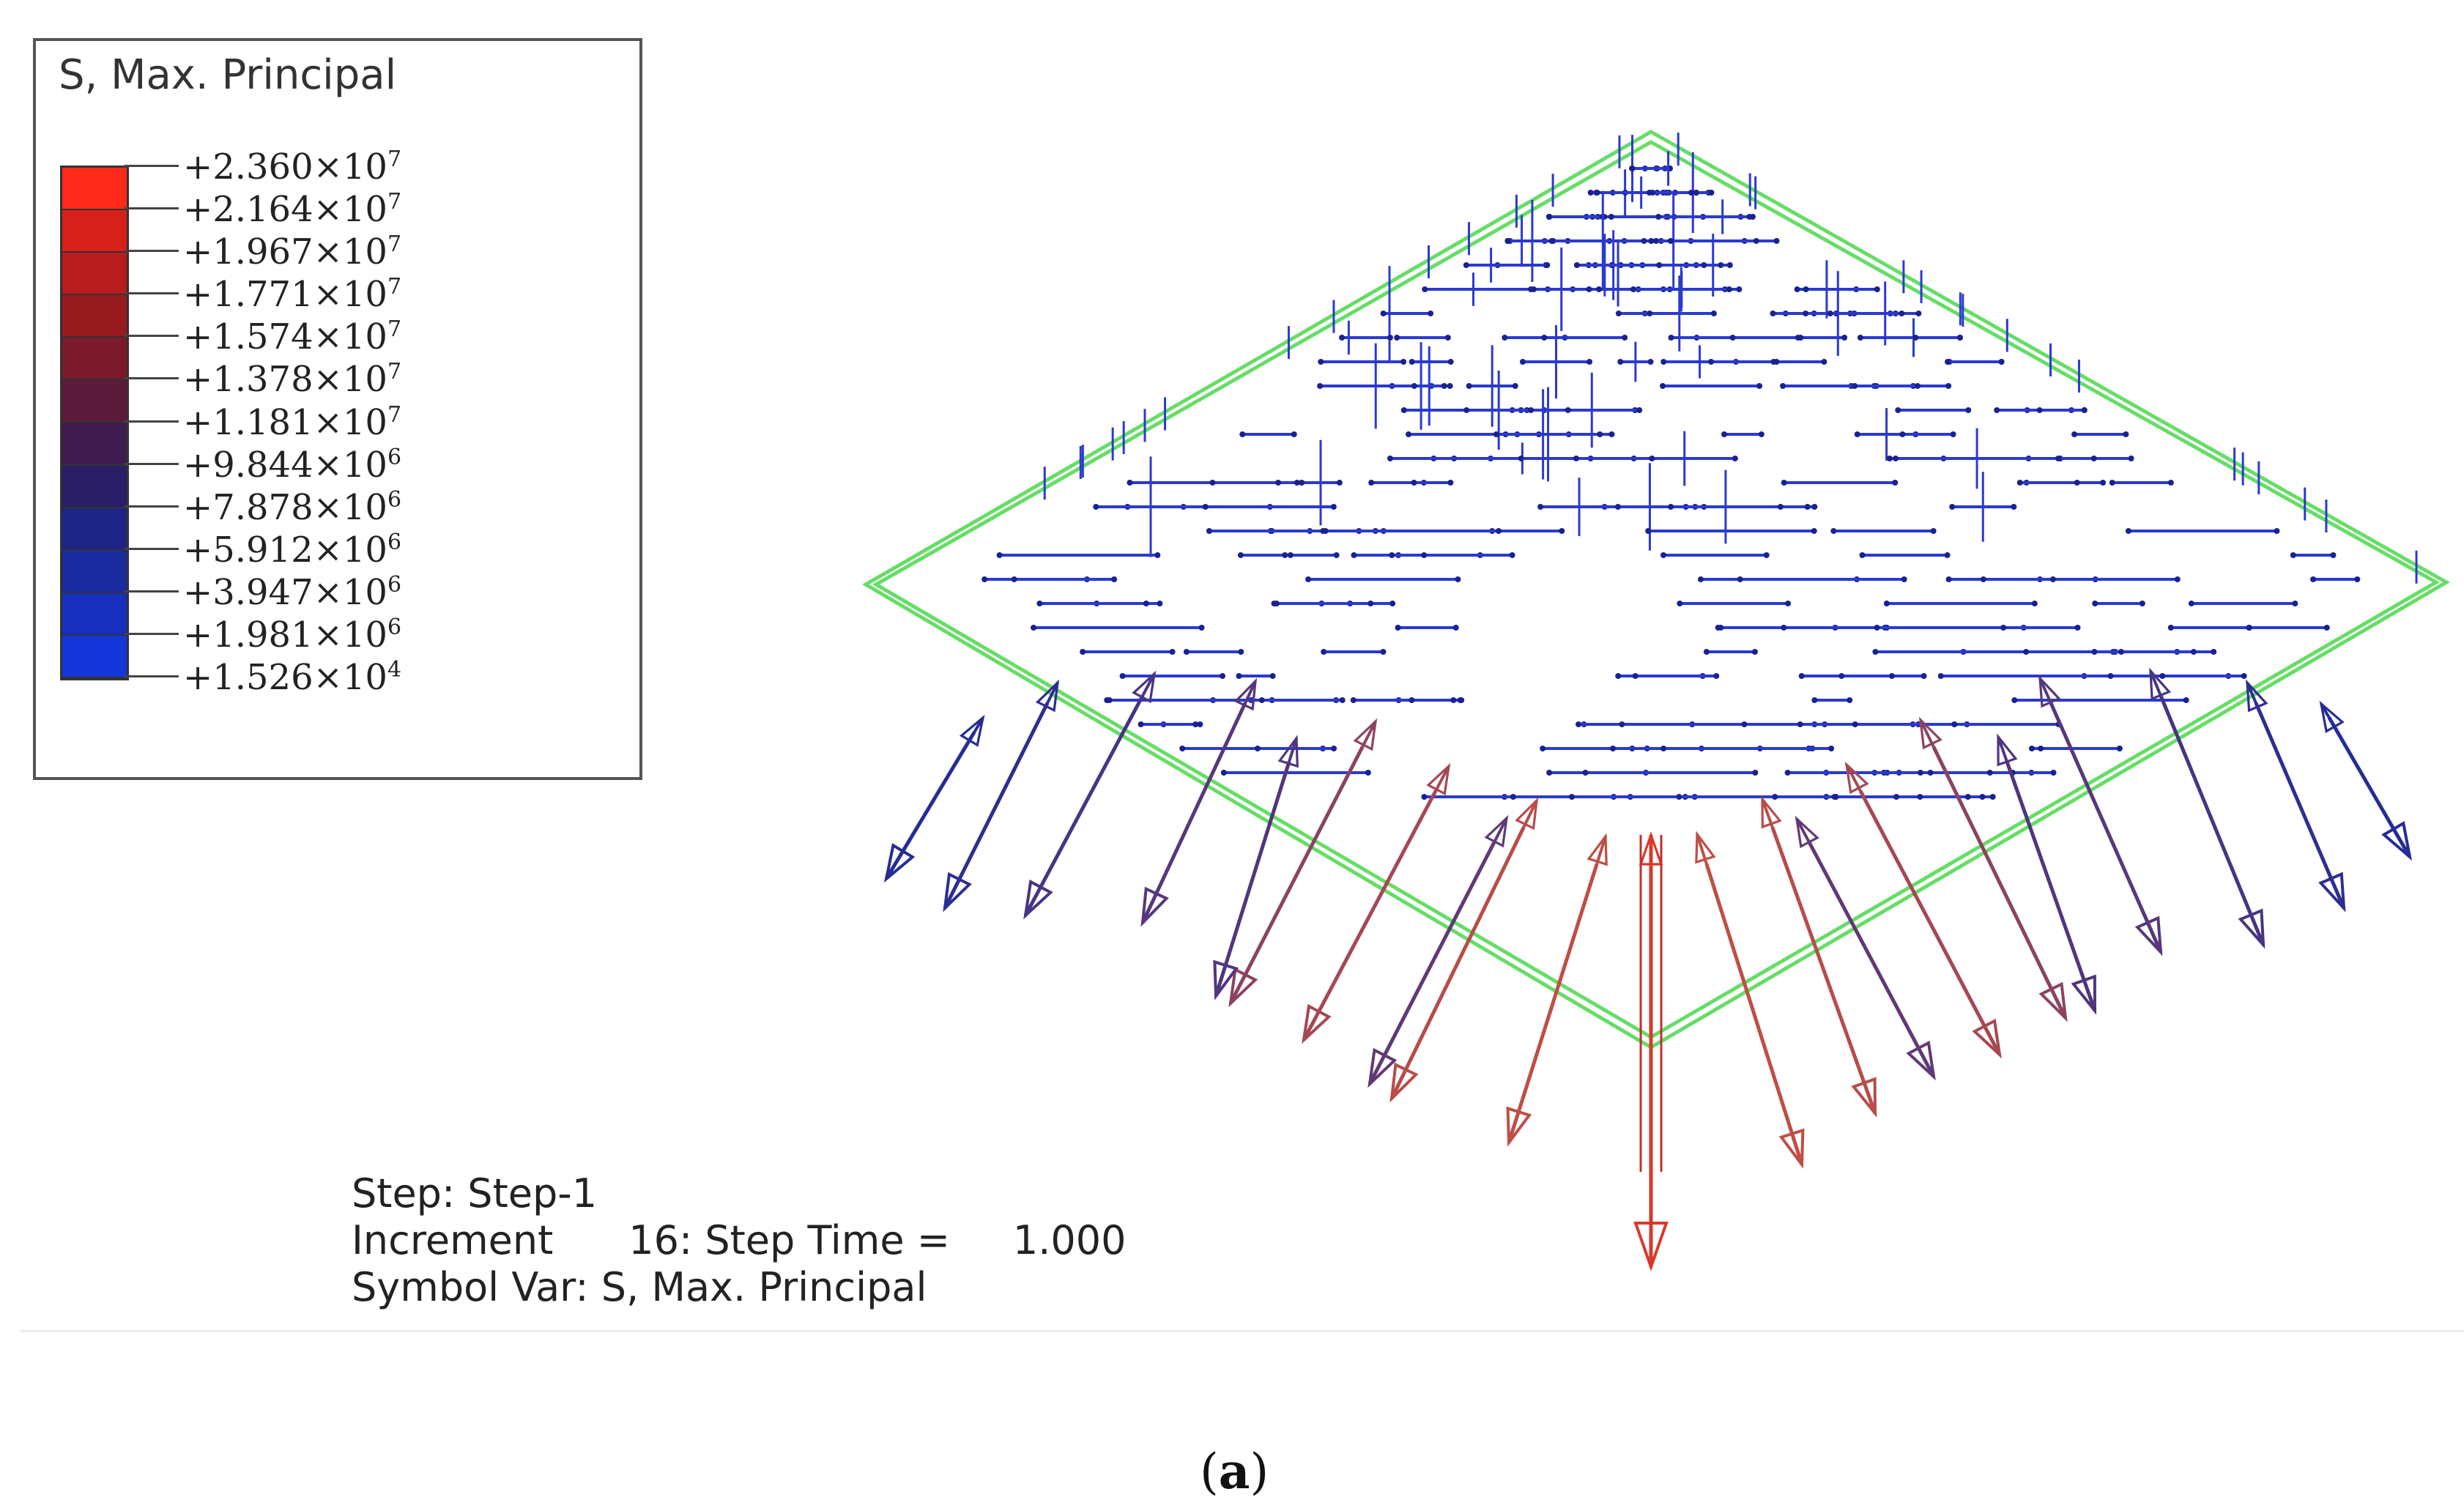 The width and height of the screenshot is (2464, 1508). I want to click on legend-value-label: +9.844×106, so click(292, 465).